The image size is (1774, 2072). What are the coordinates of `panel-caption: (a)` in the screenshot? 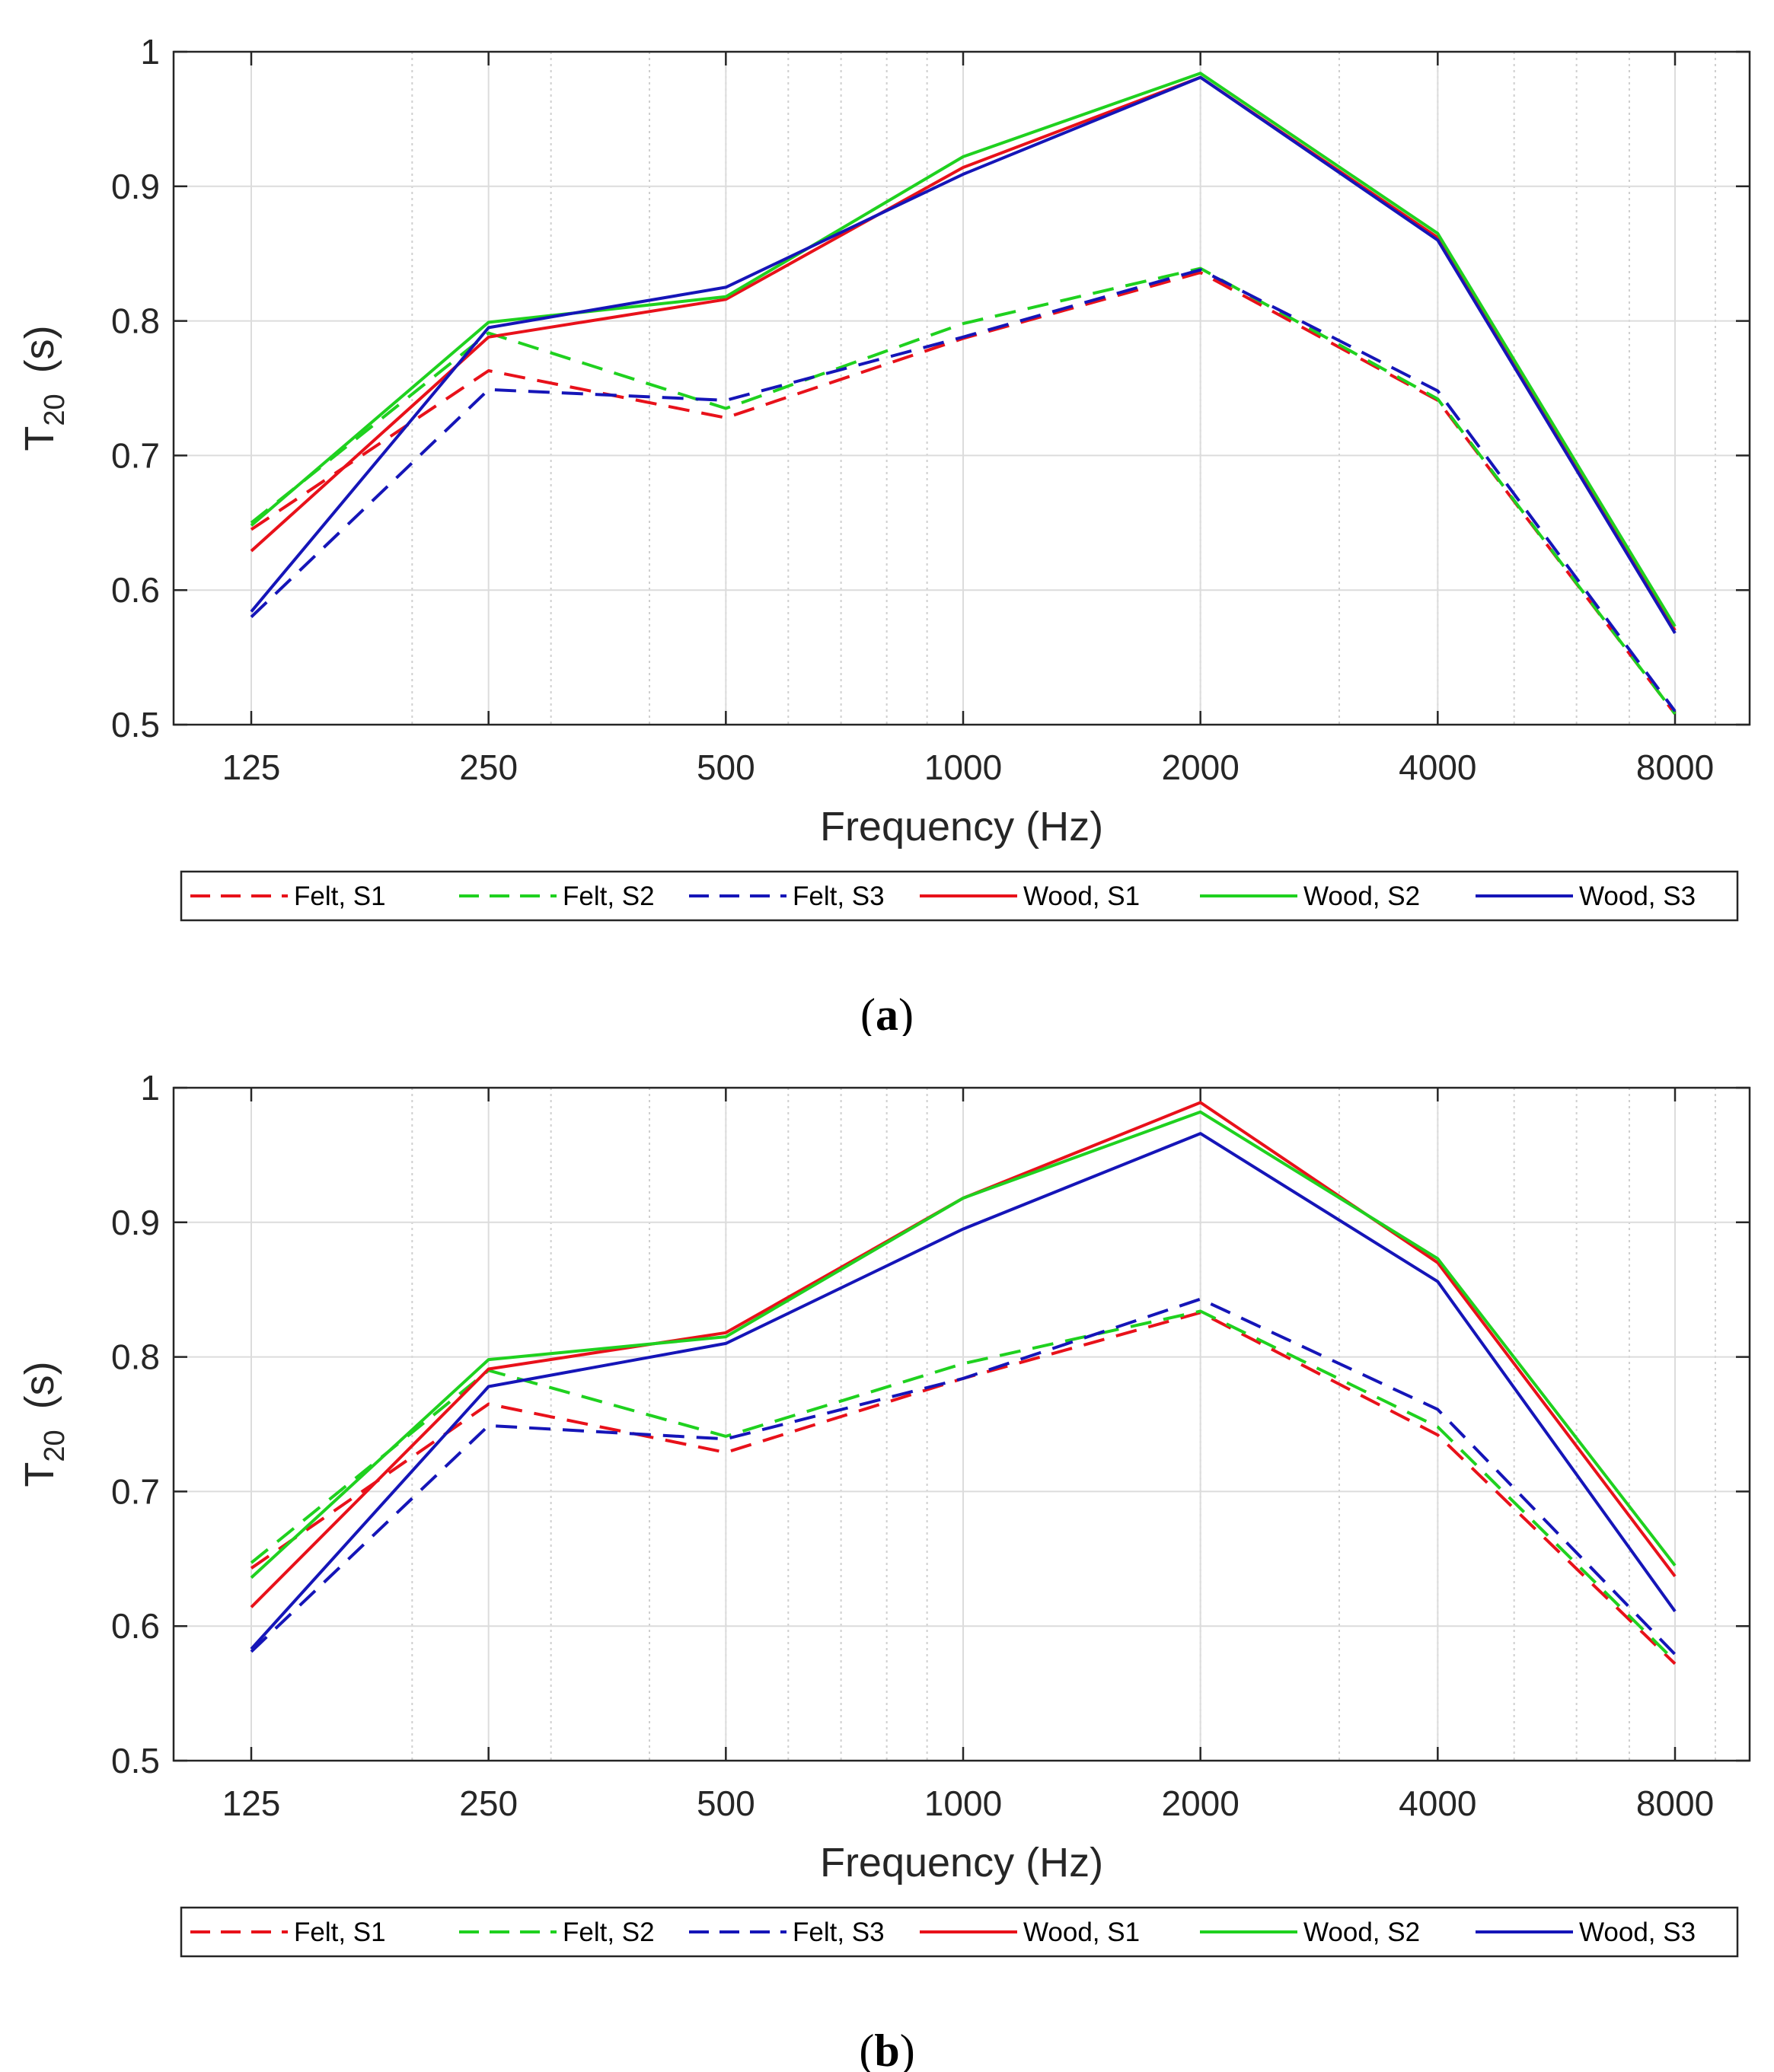 It's located at (887, 1013).